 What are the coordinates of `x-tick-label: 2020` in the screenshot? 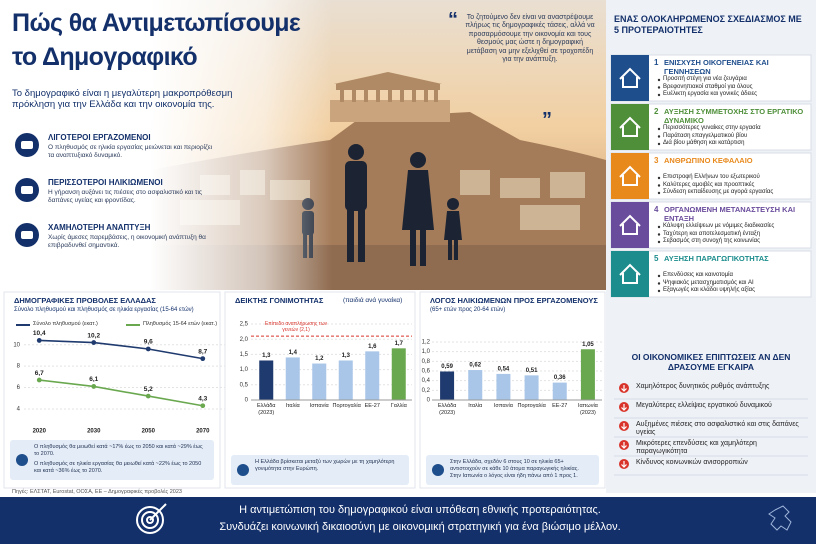 It's located at (40, 432).